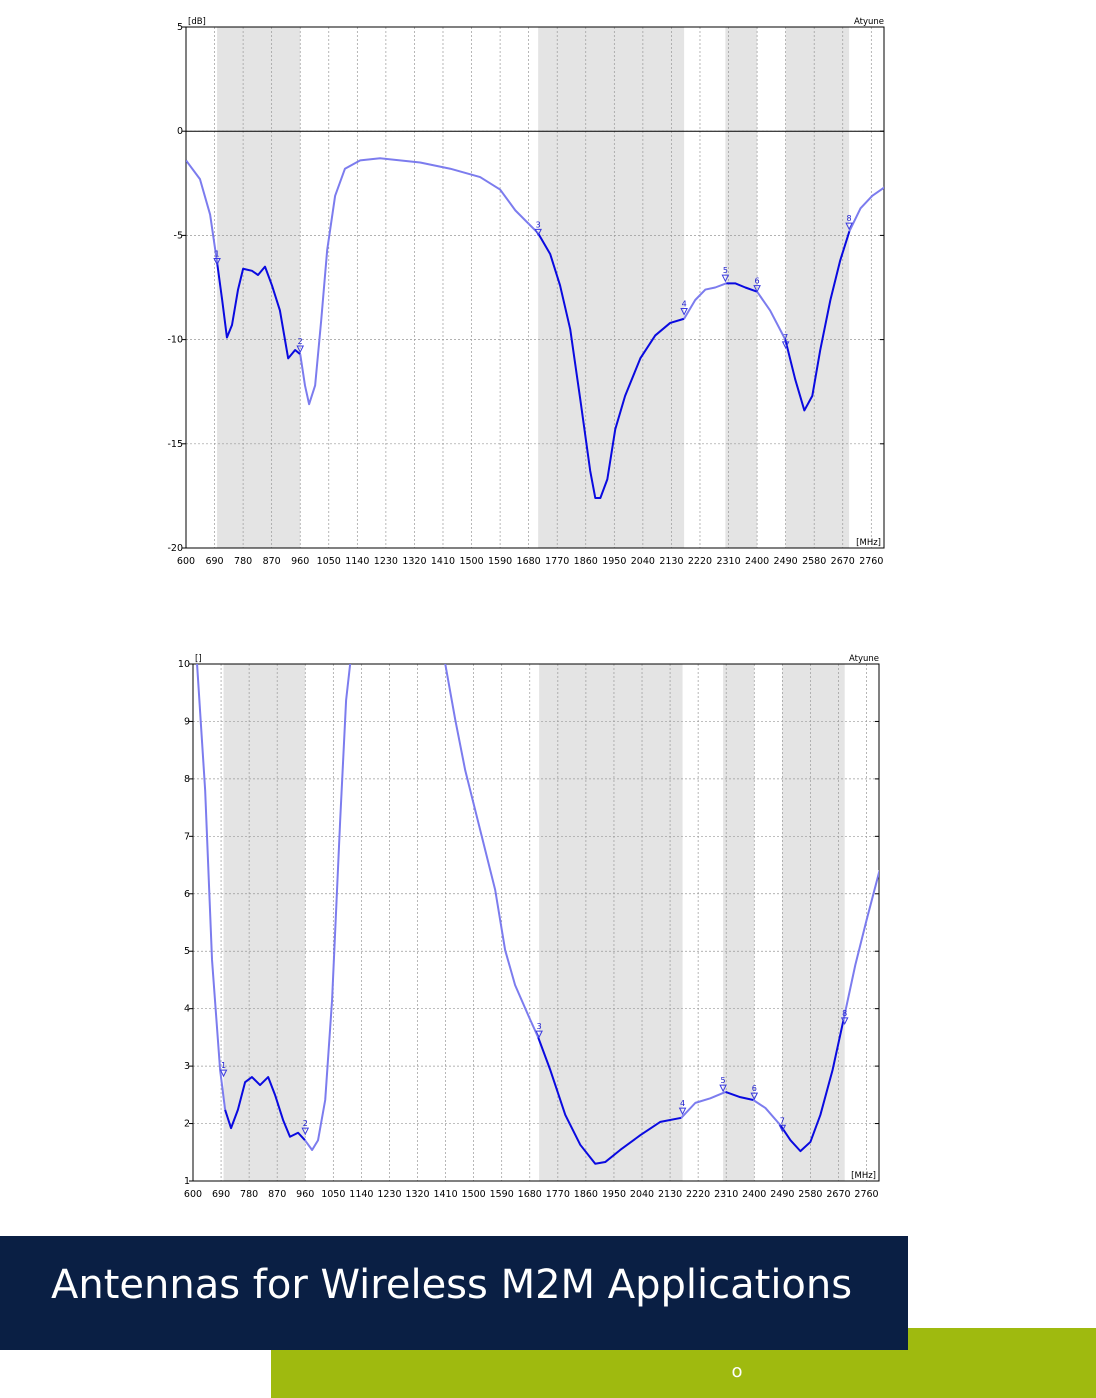  I want to click on x-tick-label: 2670, so click(838, 1194).